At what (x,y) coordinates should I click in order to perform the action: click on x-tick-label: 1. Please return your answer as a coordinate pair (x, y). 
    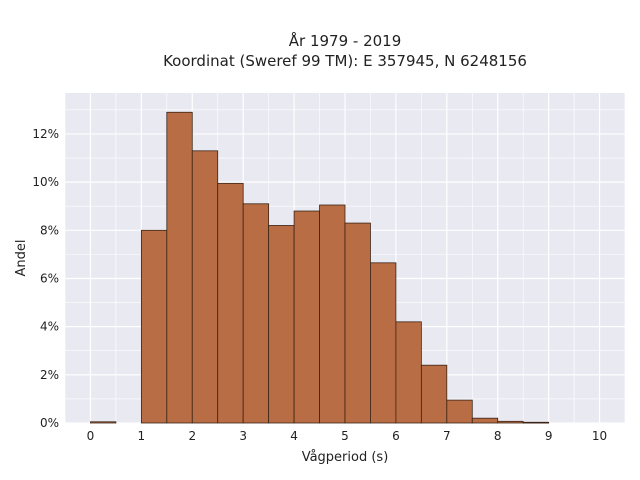
    Looking at the image, I should click on (142, 436).